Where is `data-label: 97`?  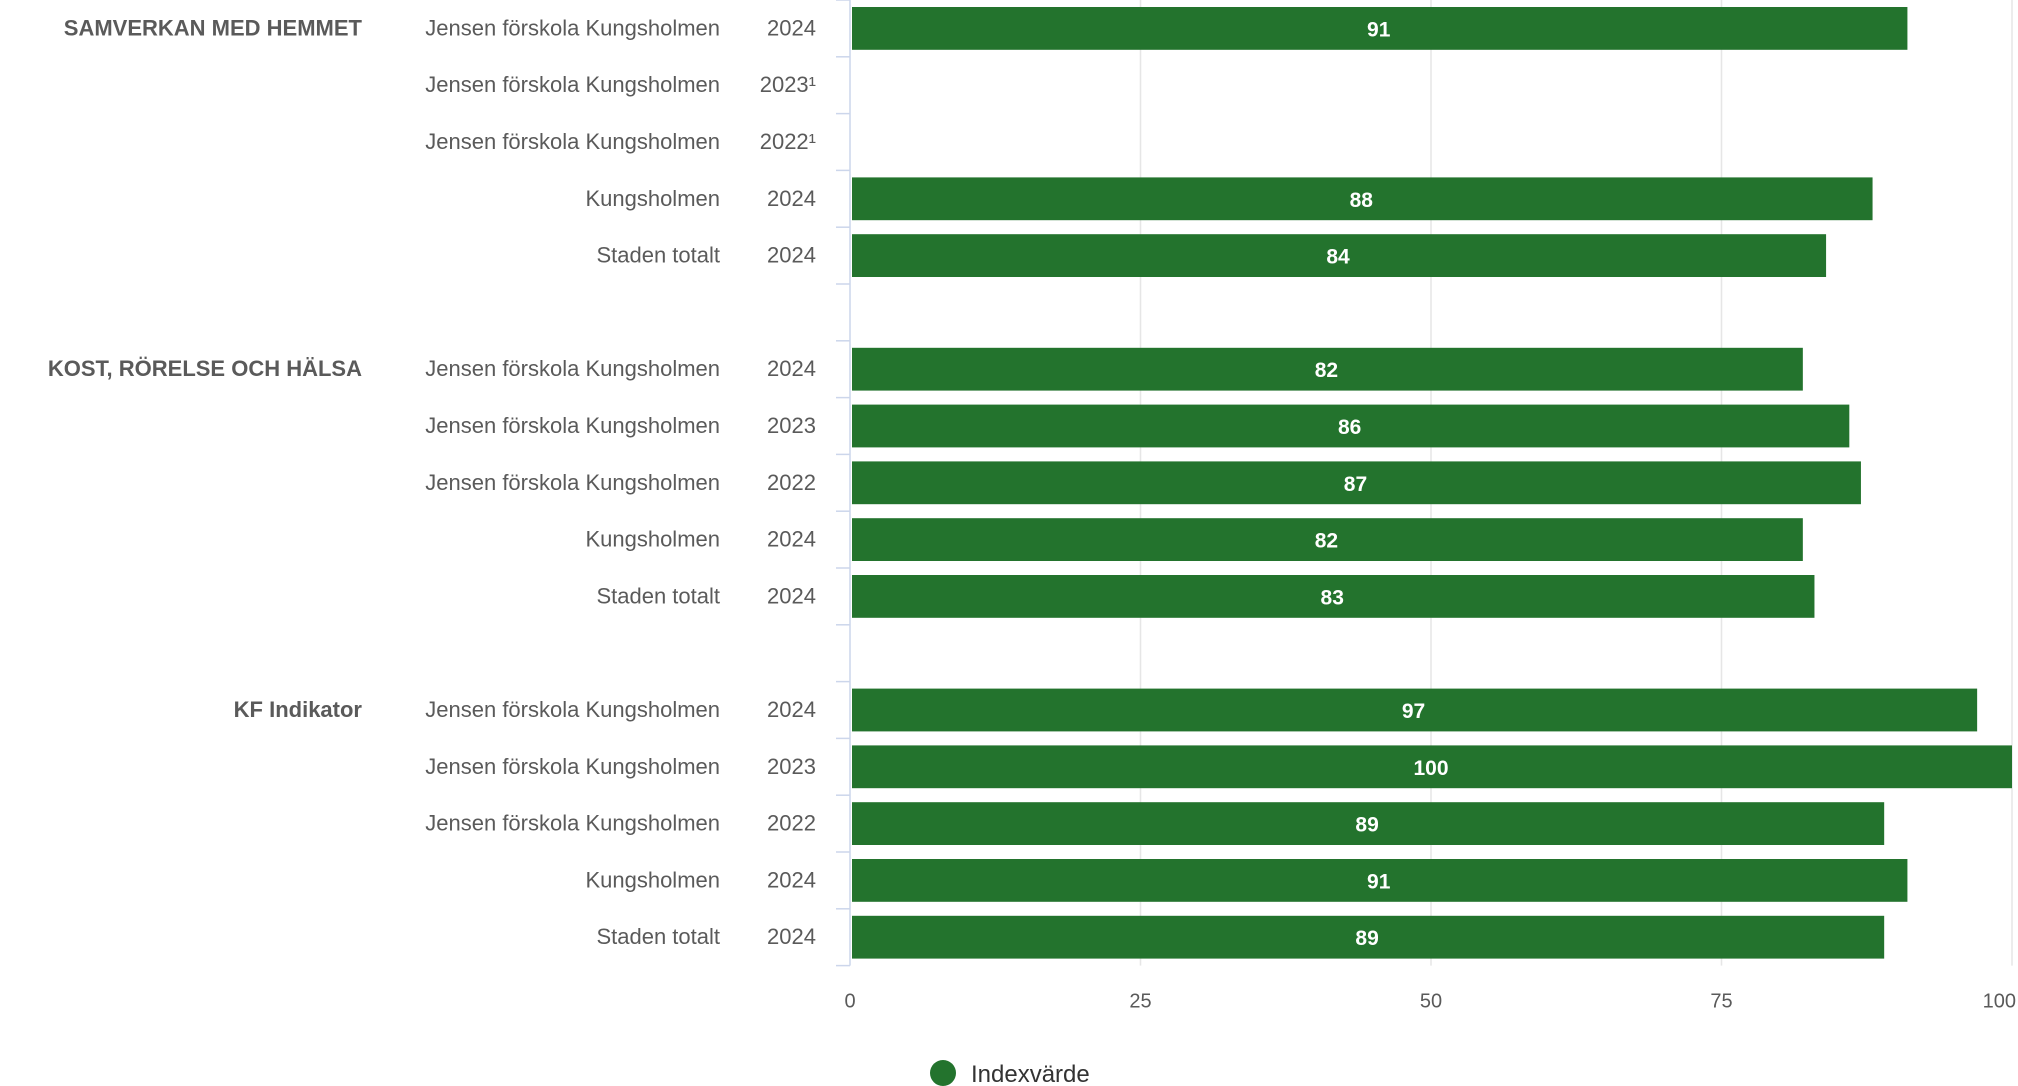 data-label: 97 is located at coordinates (1413, 711).